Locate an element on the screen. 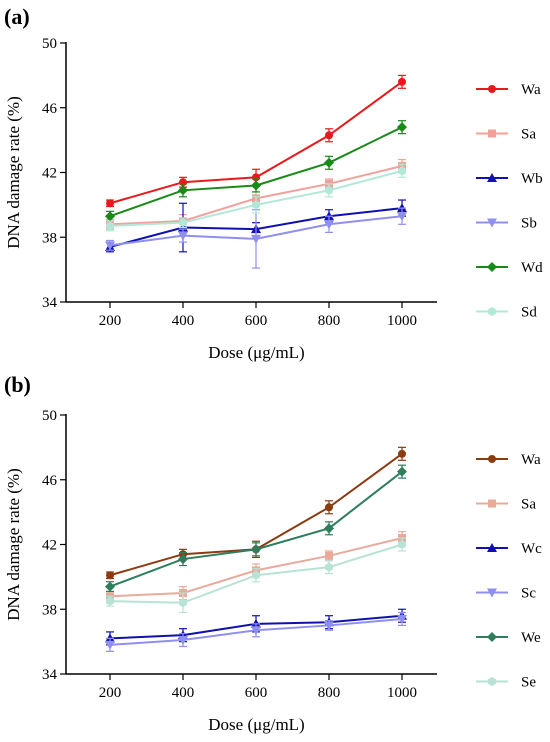 This screenshot has width=550, height=742. legend-label: Wd is located at coordinates (532, 268).